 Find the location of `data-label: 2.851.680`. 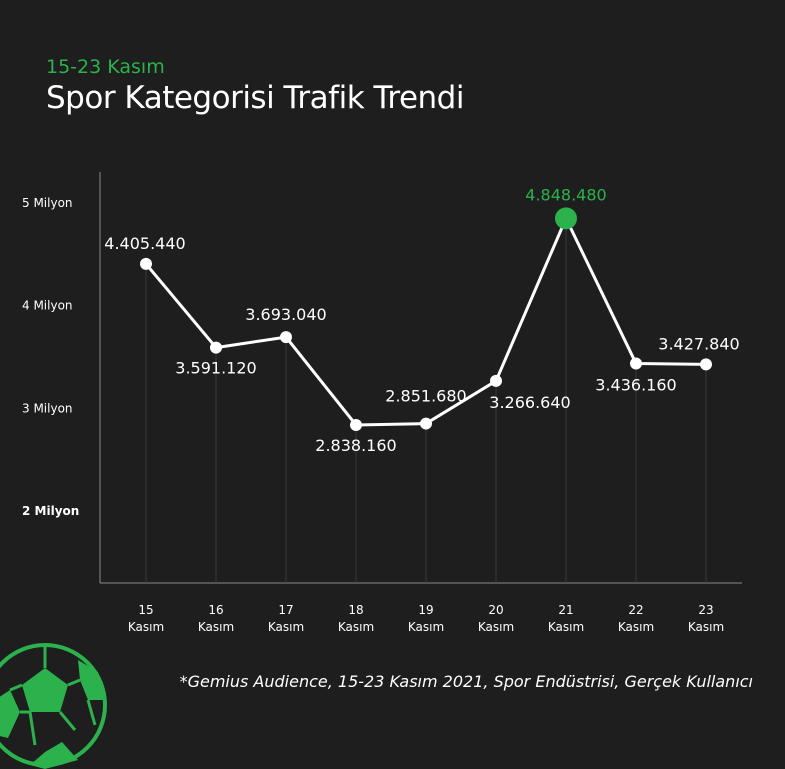

data-label: 2.851.680 is located at coordinates (425, 396).